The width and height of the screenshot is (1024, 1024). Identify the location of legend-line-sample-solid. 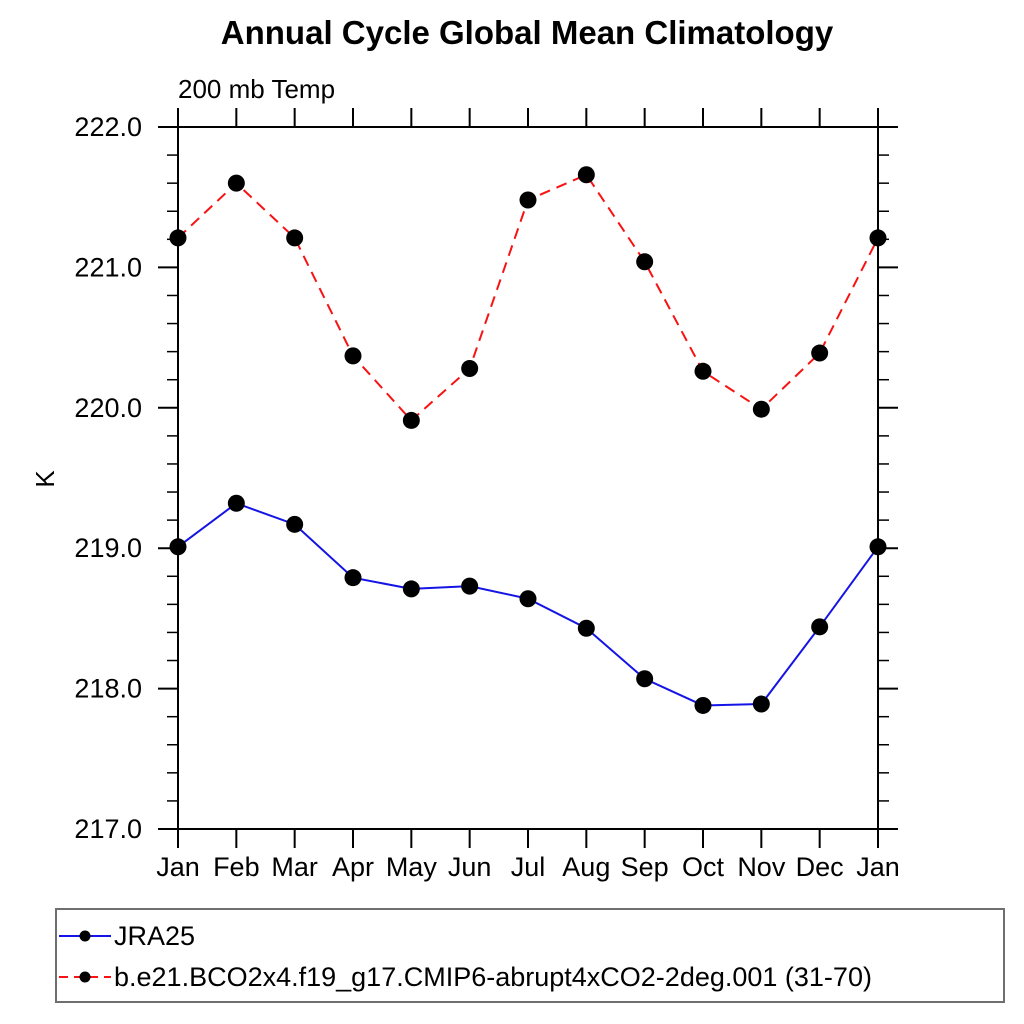
(85, 936).